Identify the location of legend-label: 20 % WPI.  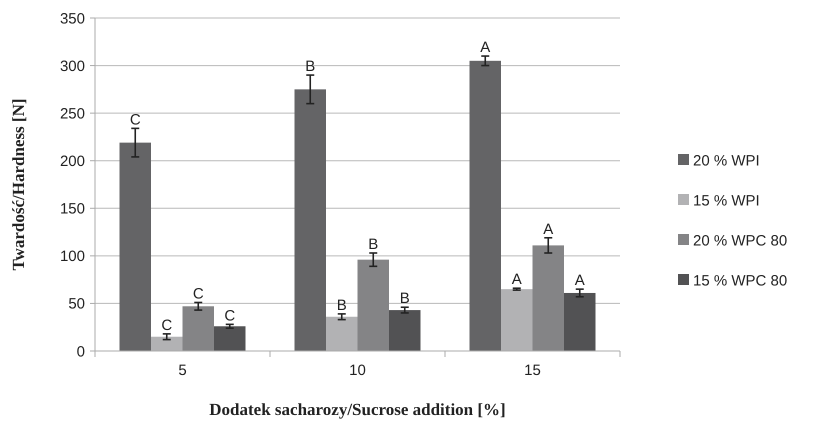
(726, 161).